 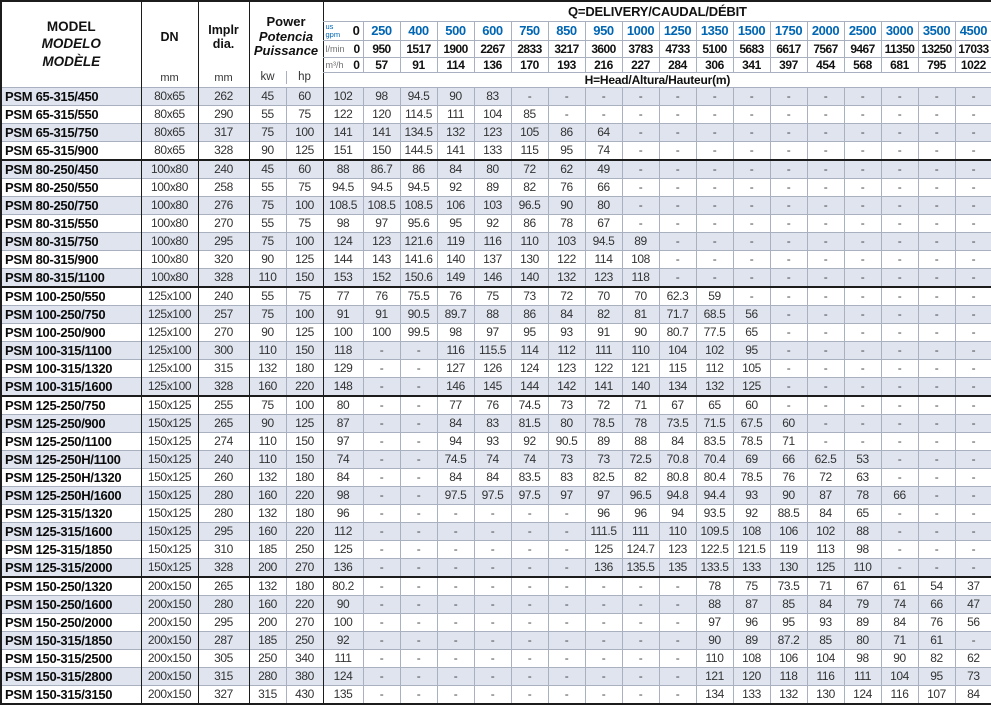 I want to click on head-cell: 71.5, so click(x=714, y=422).